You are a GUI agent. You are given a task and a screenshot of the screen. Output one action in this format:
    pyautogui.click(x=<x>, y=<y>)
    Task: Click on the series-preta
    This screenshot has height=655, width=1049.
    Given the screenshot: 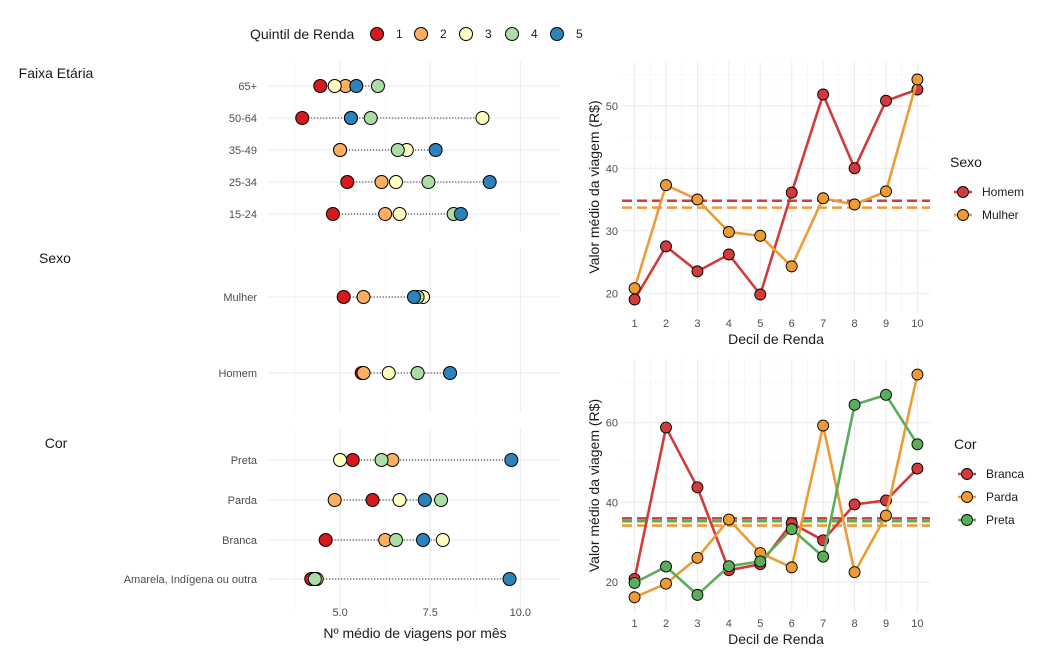 What is the action you would take?
    pyautogui.click(x=776, y=494)
    